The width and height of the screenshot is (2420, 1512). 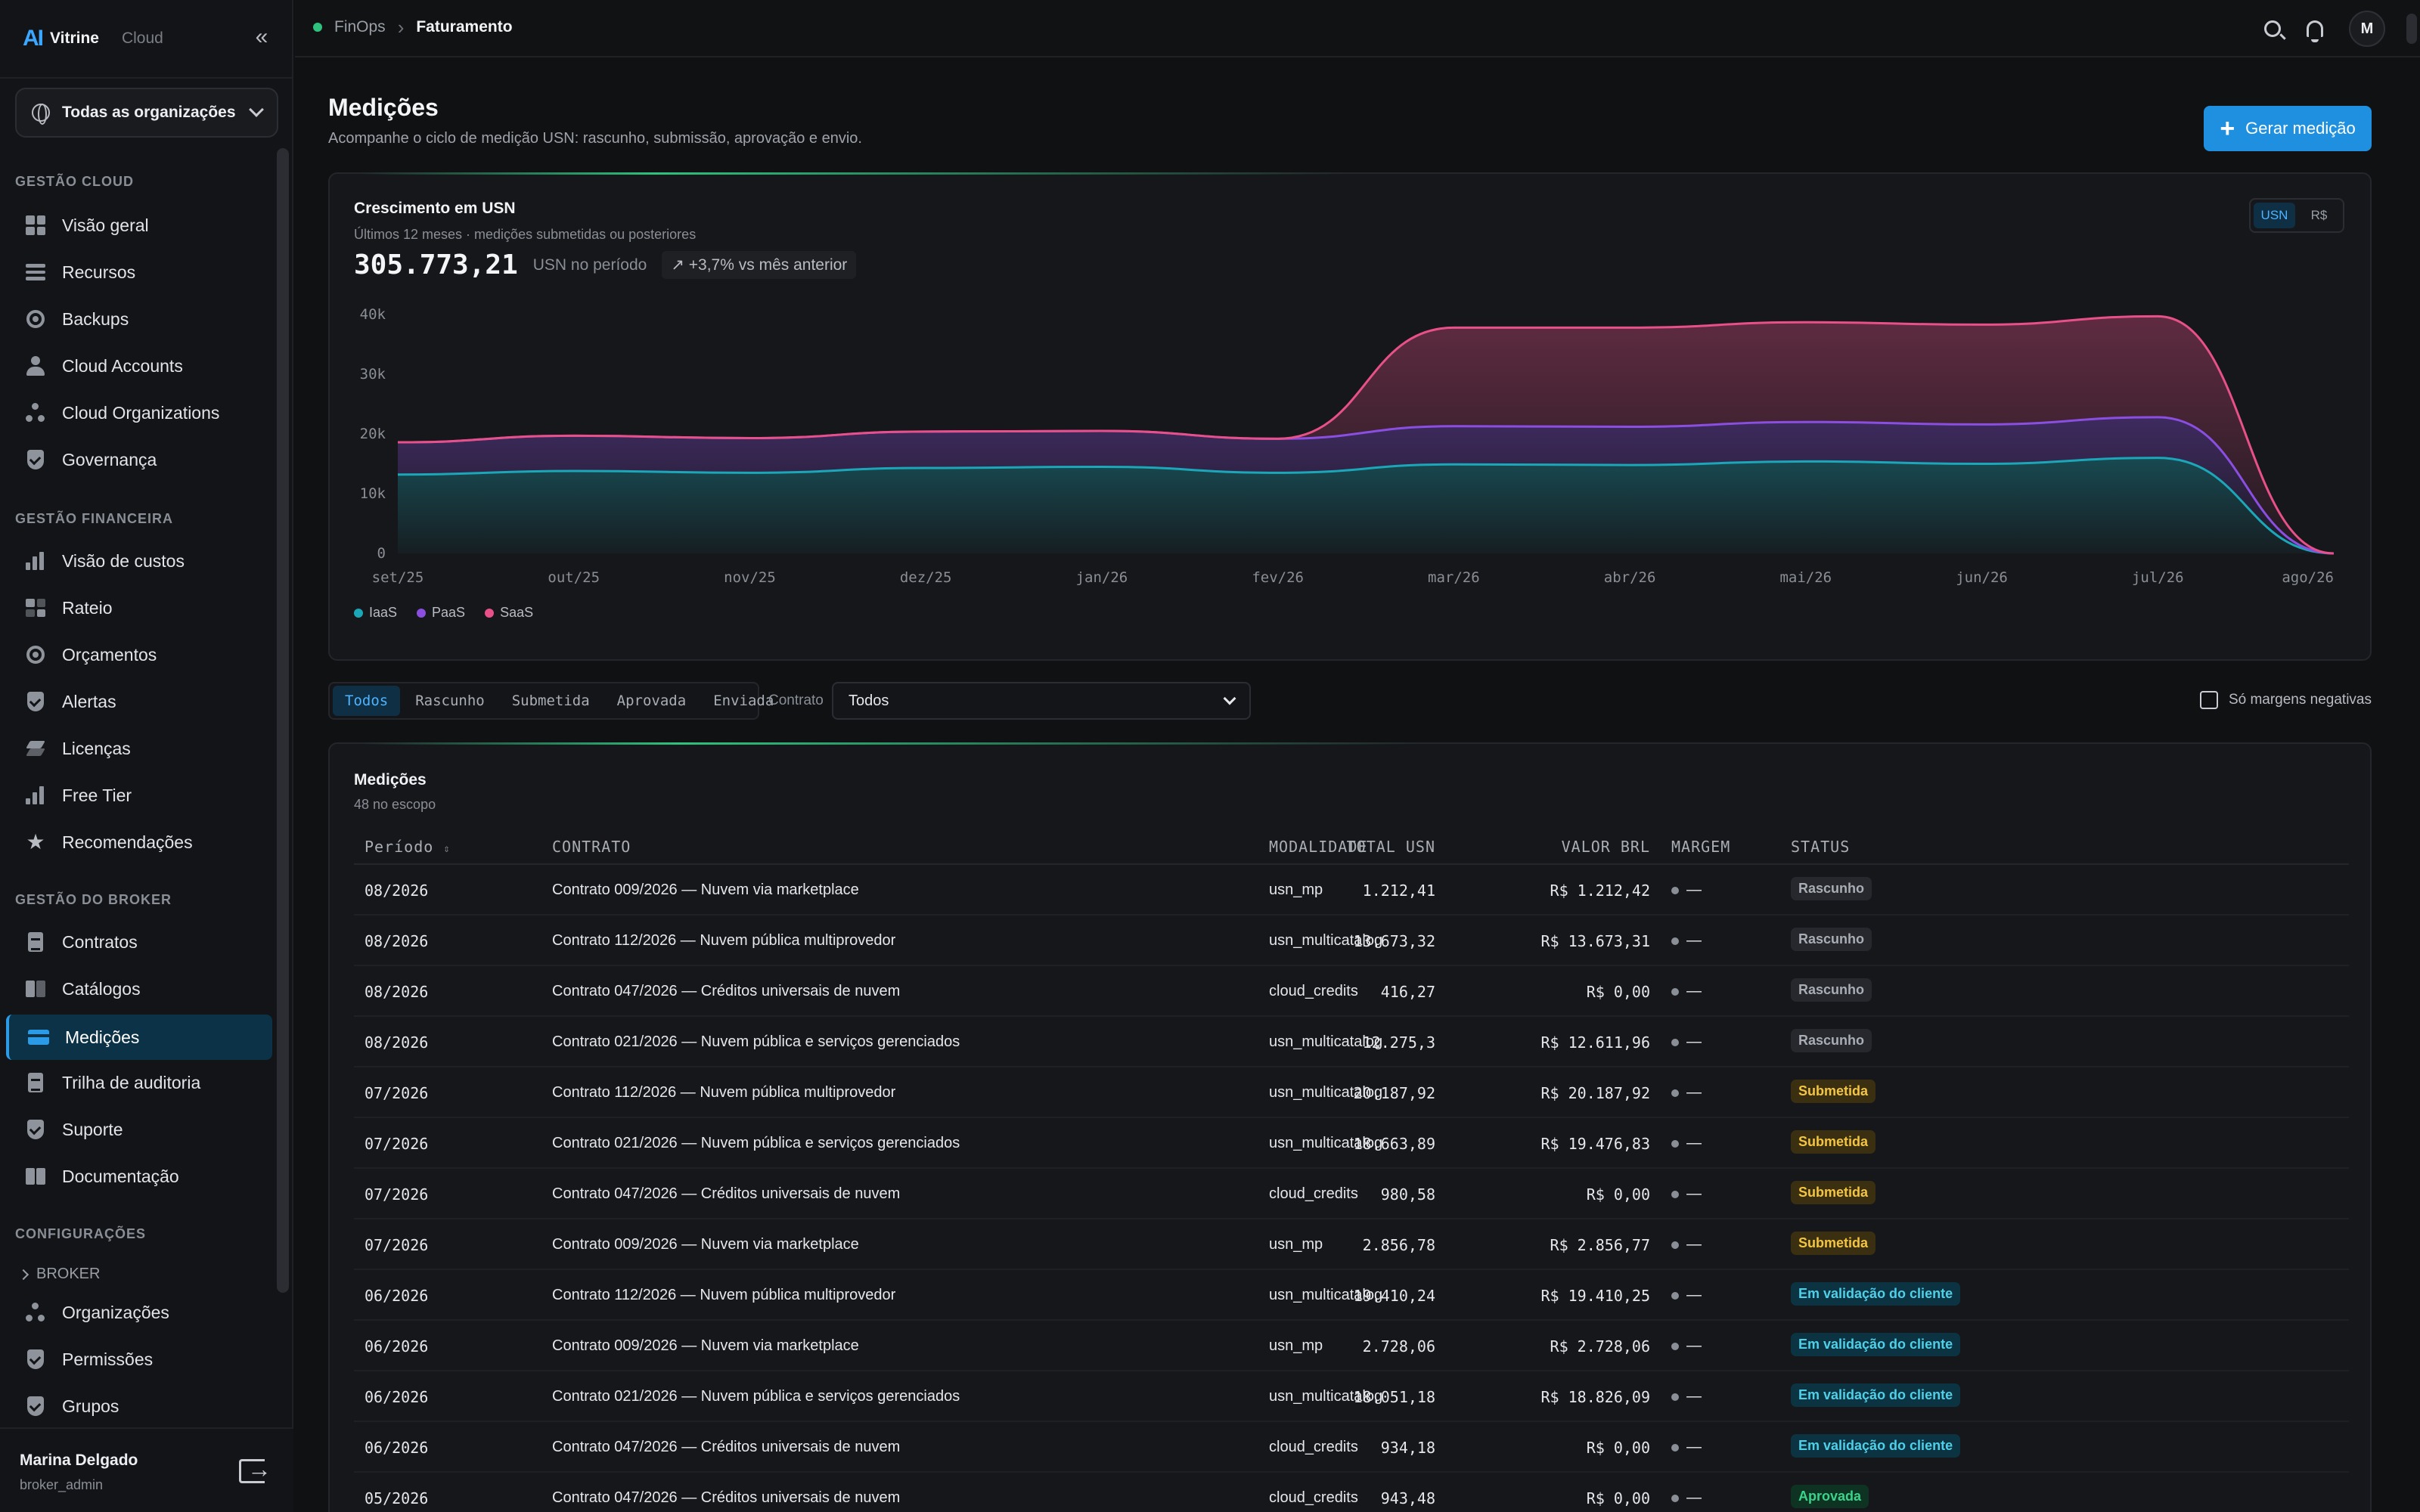 What do you see at coordinates (408, 847) in the screenshot?
I see `column-periodo: Período ⇕` at bounding box center [408, 847].